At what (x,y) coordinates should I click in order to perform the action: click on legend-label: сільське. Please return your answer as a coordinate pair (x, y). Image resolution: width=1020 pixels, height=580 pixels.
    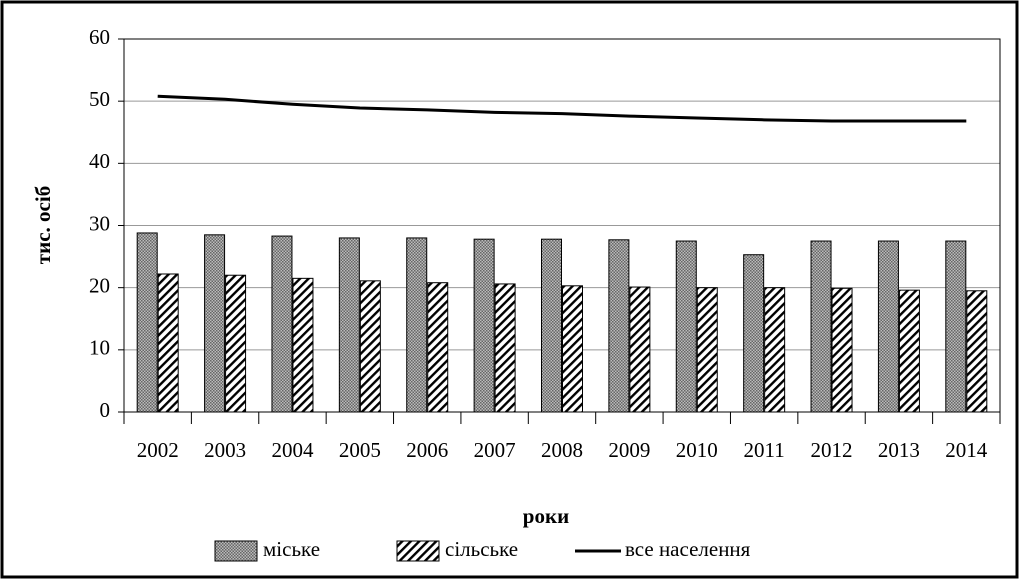
    Looking at the image, I should click on (481, 549).